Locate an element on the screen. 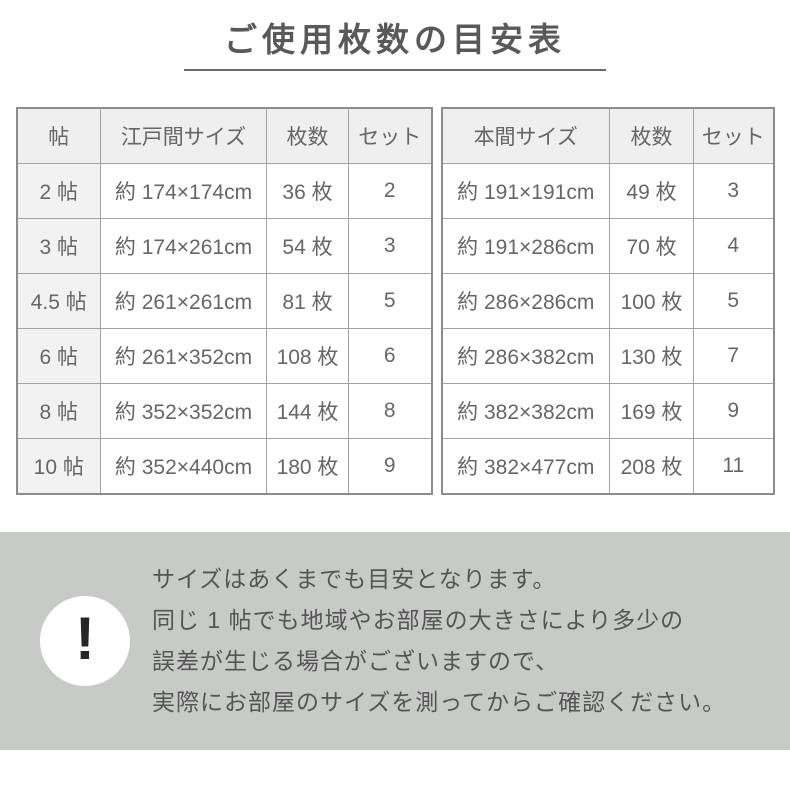  cell-sets: 4 is located at coordinates (733, 246).